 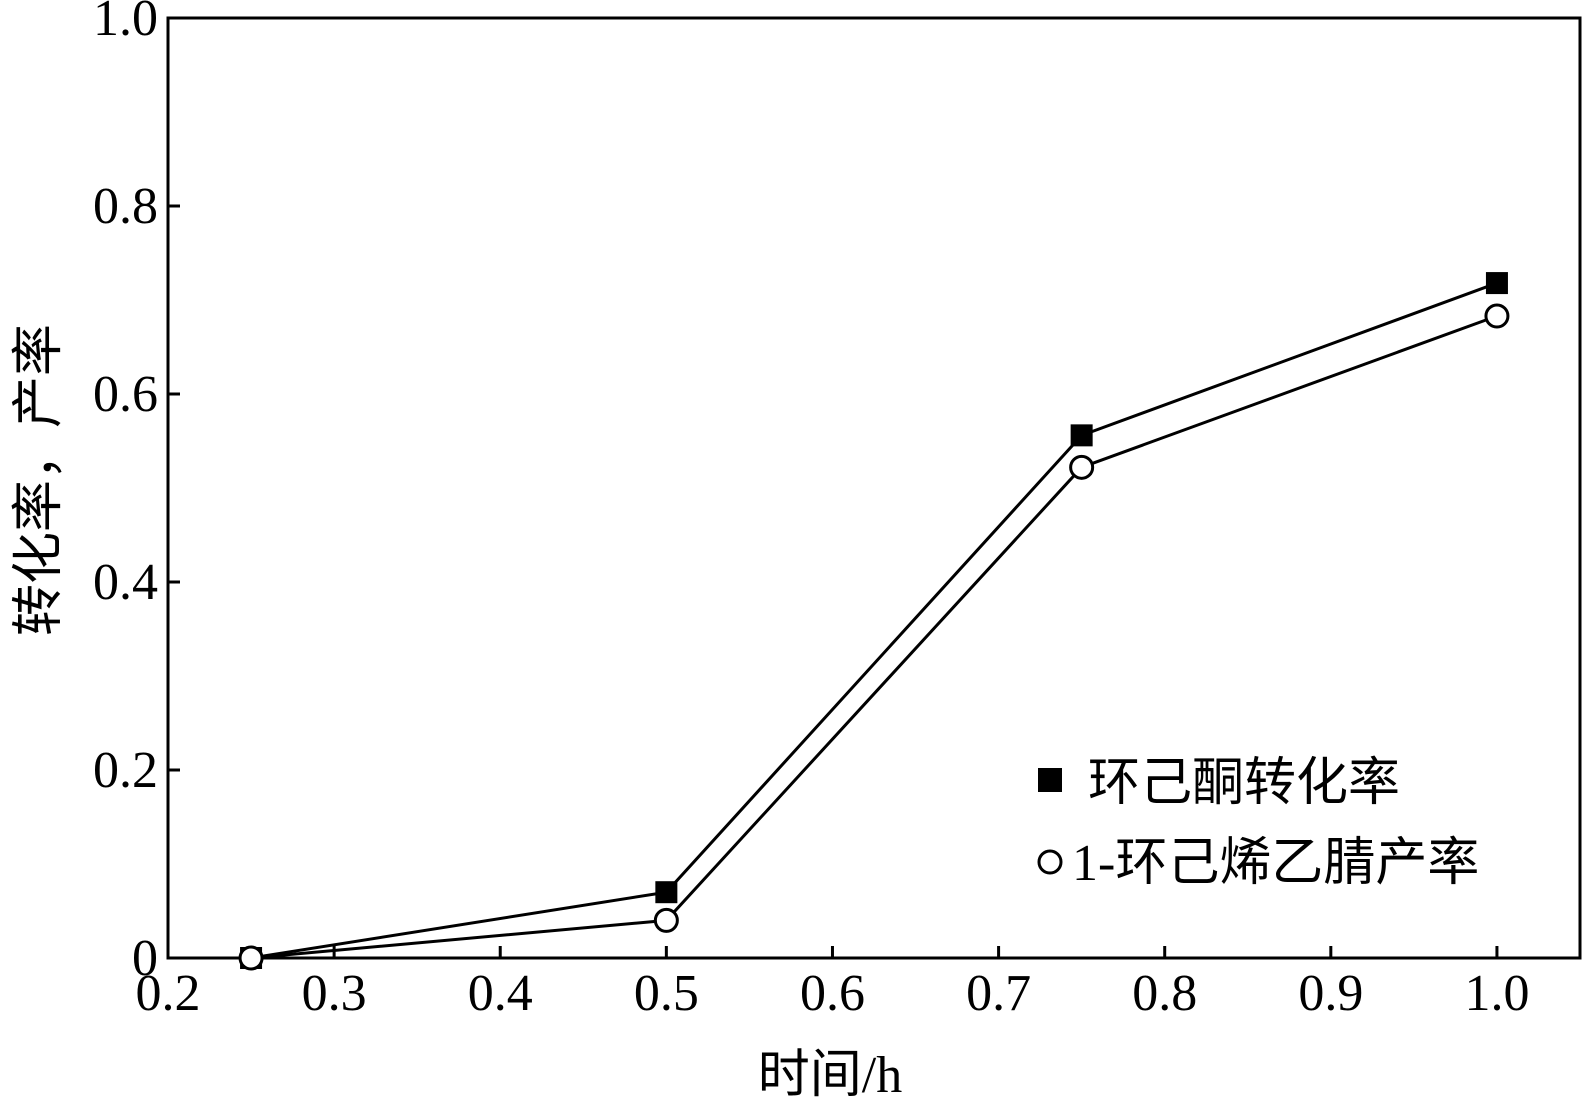 I want to click on x-tick-label: 1.0, so click(x=1496, y=993).